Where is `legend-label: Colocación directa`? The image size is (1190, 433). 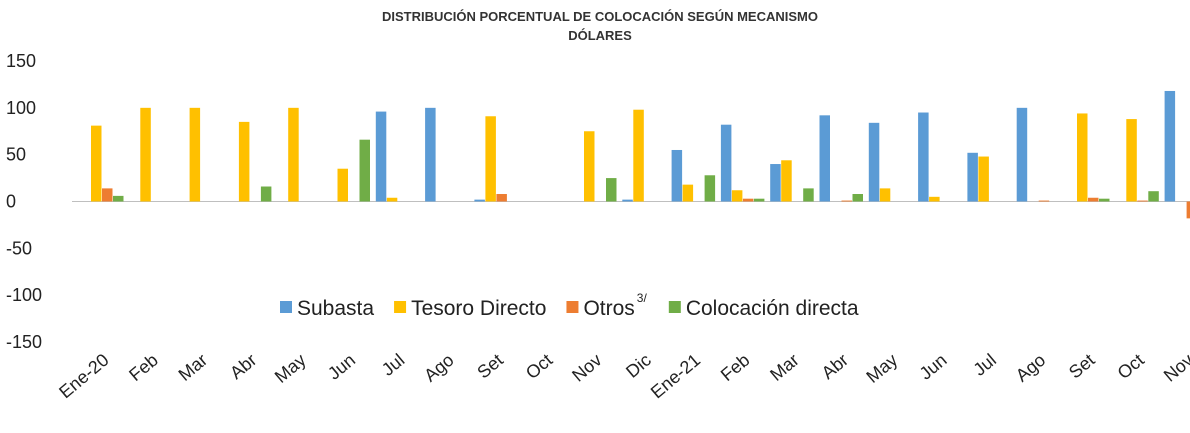
legend-label: Colocación directa is located at coordinates (772, 308).